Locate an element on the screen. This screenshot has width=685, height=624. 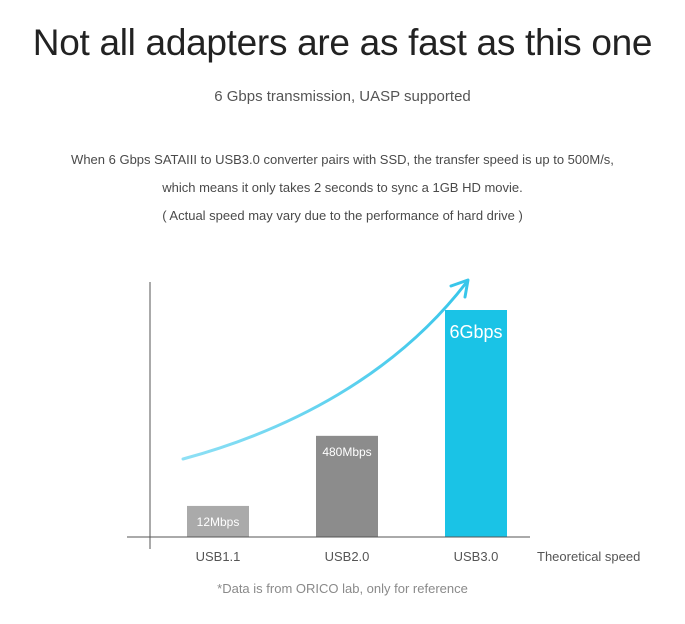
page-title: Not all adapters are as fast as this one is located at coordinates (342, 42).